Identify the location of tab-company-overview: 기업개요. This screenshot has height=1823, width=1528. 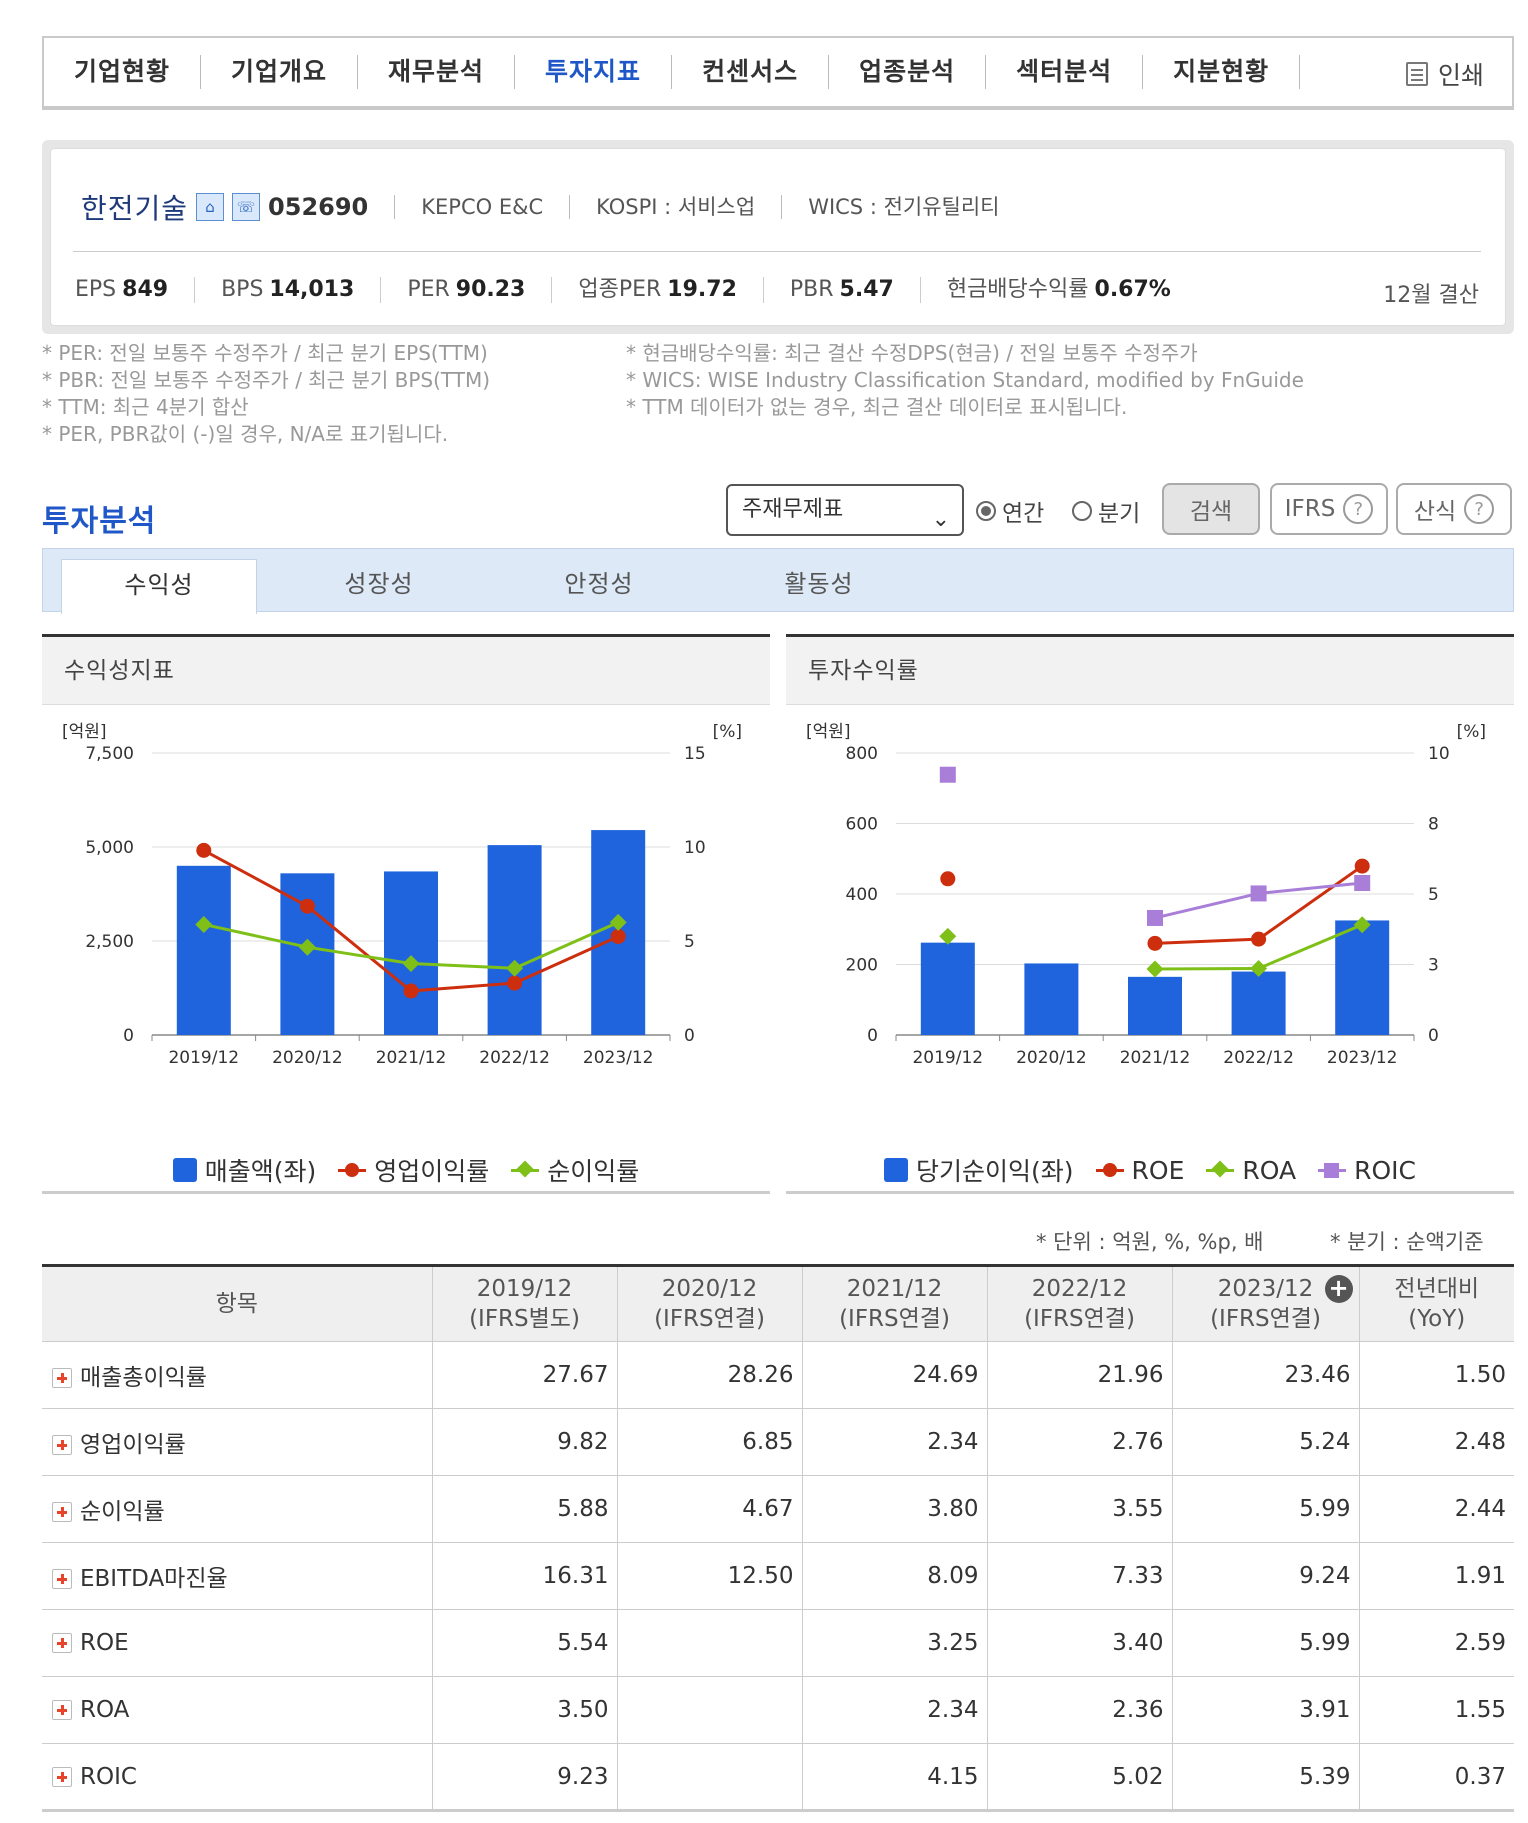
(280, 72).